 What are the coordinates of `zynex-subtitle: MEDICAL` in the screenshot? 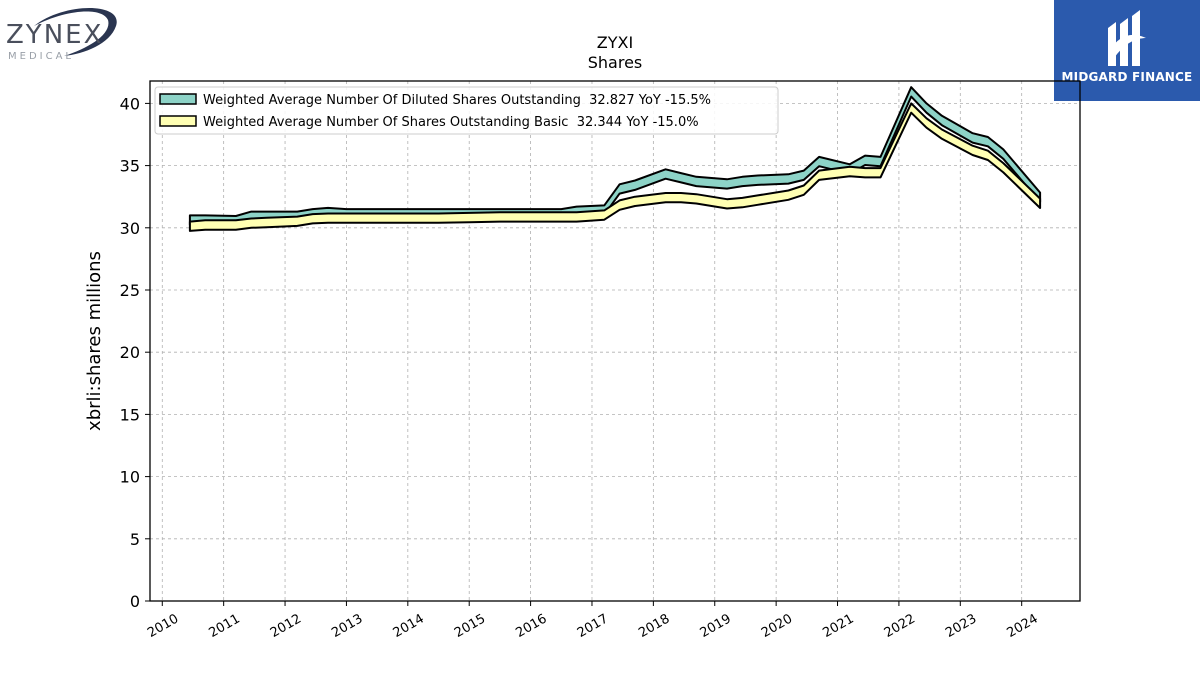 It's located at (41, 56).